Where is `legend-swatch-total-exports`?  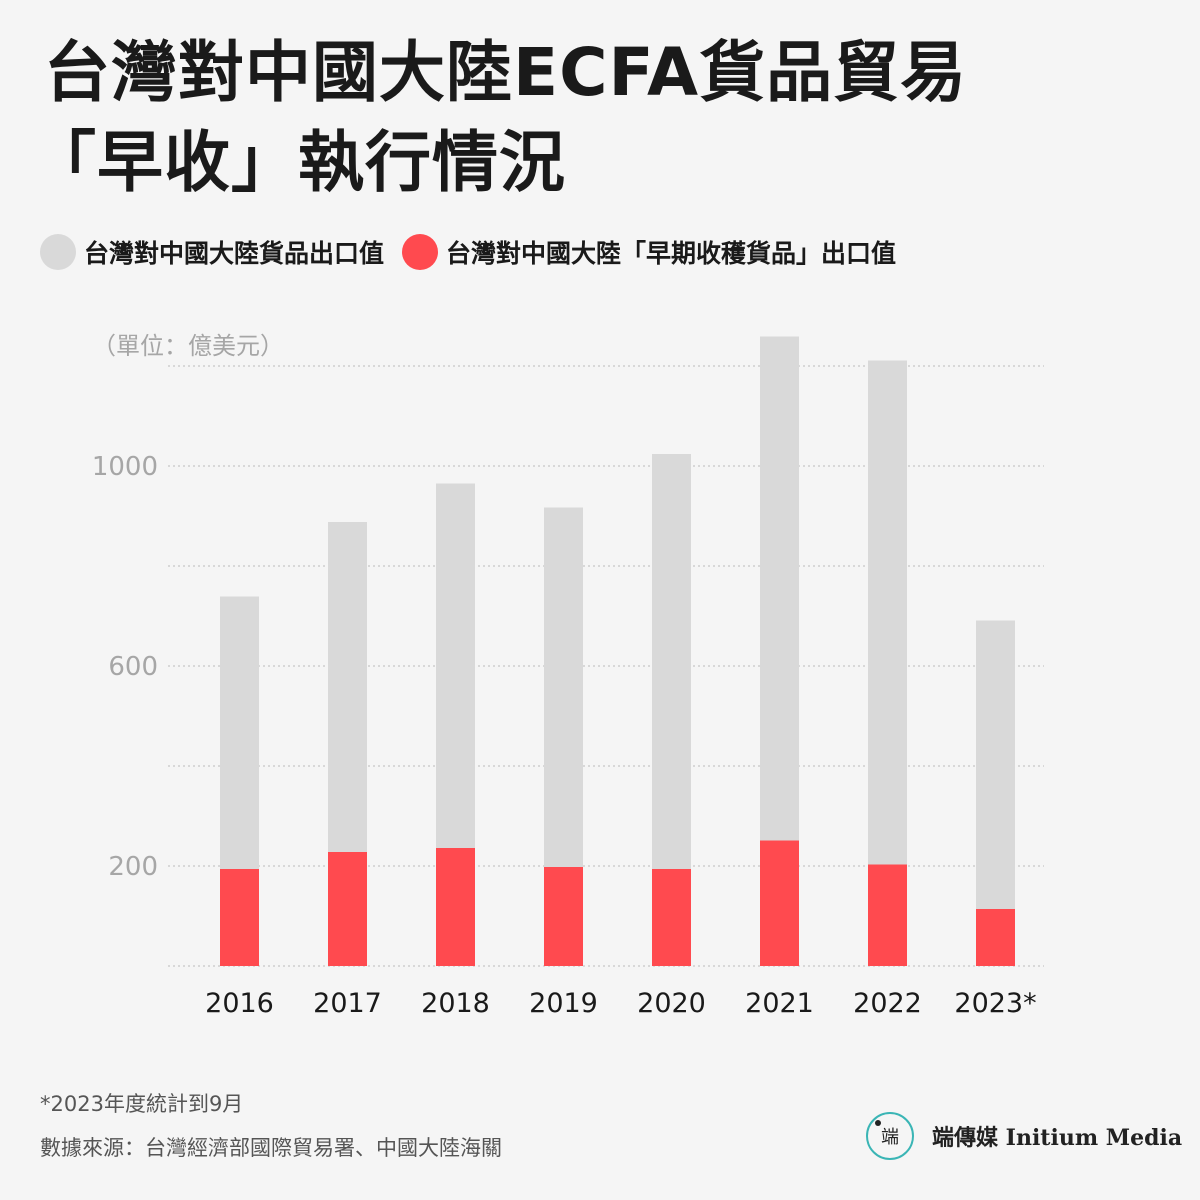
legend-swatch-total-exports is located at coordinates (58, 252).